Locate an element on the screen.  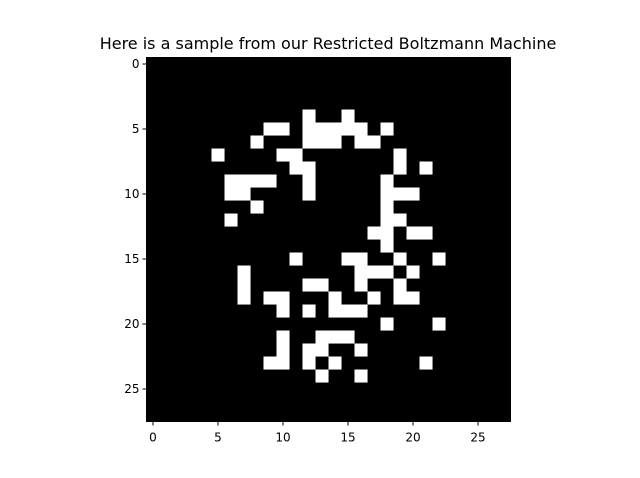
x-tick-label: 15 is located at coordinates (347, 438).